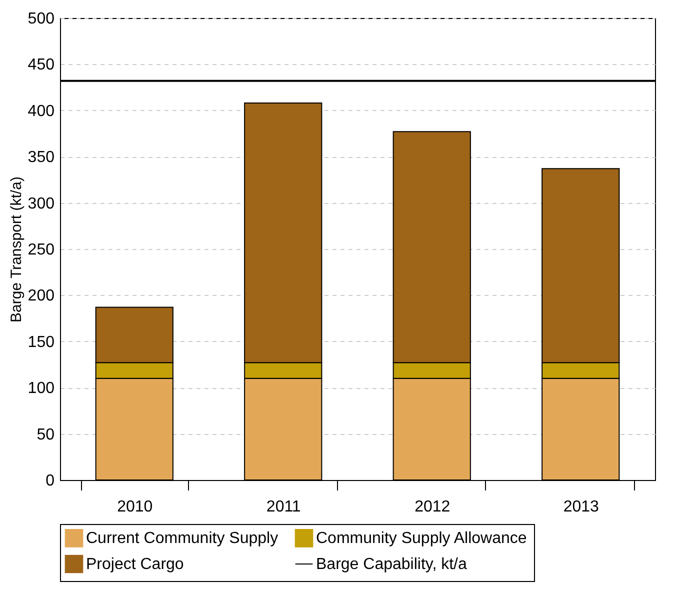 Image resolution: width=675 pixels, height=597 pixels. What do you see at coordinates (135, 564) in the screenshot?
I see `legend-label: Project Cargo` at bounding box center [135, 564].